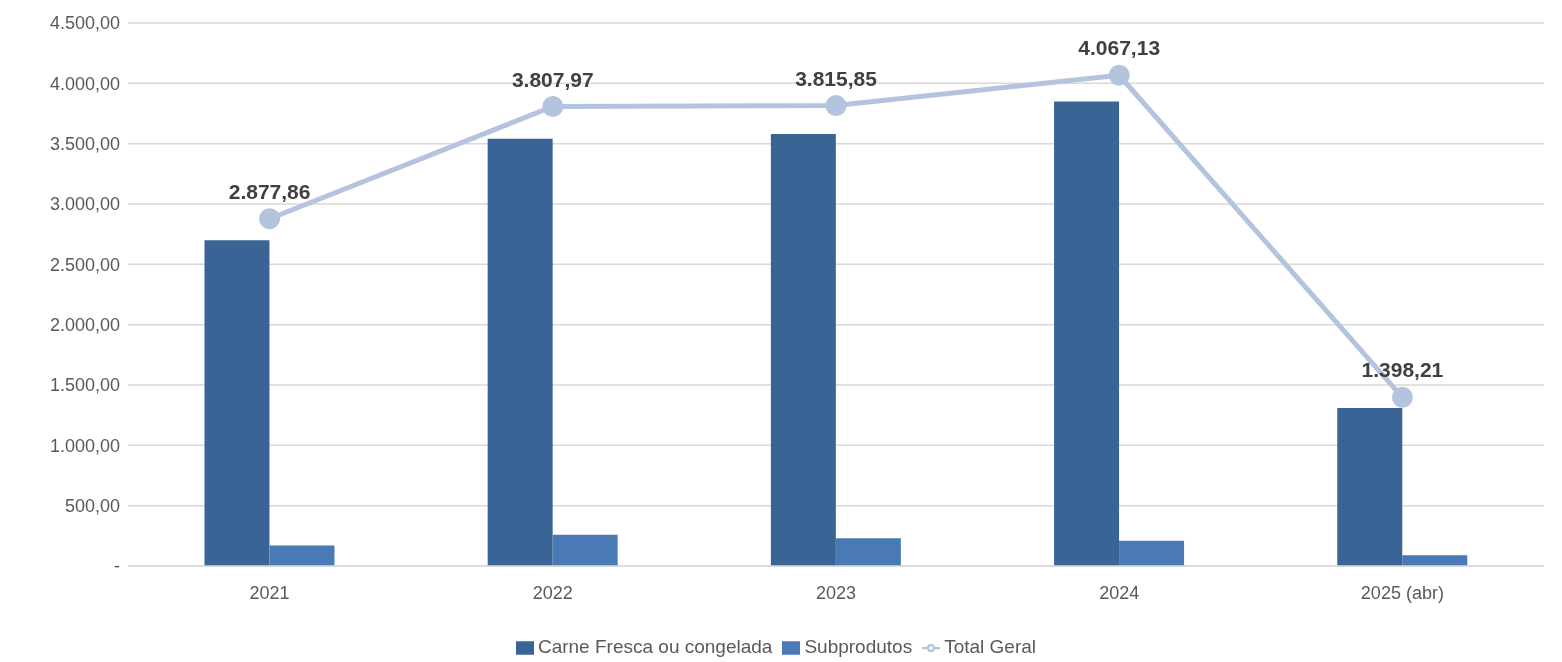 This screenshot has height=662, width=1562. I want to click on legend-label: Total Geral, so click(990, 646).